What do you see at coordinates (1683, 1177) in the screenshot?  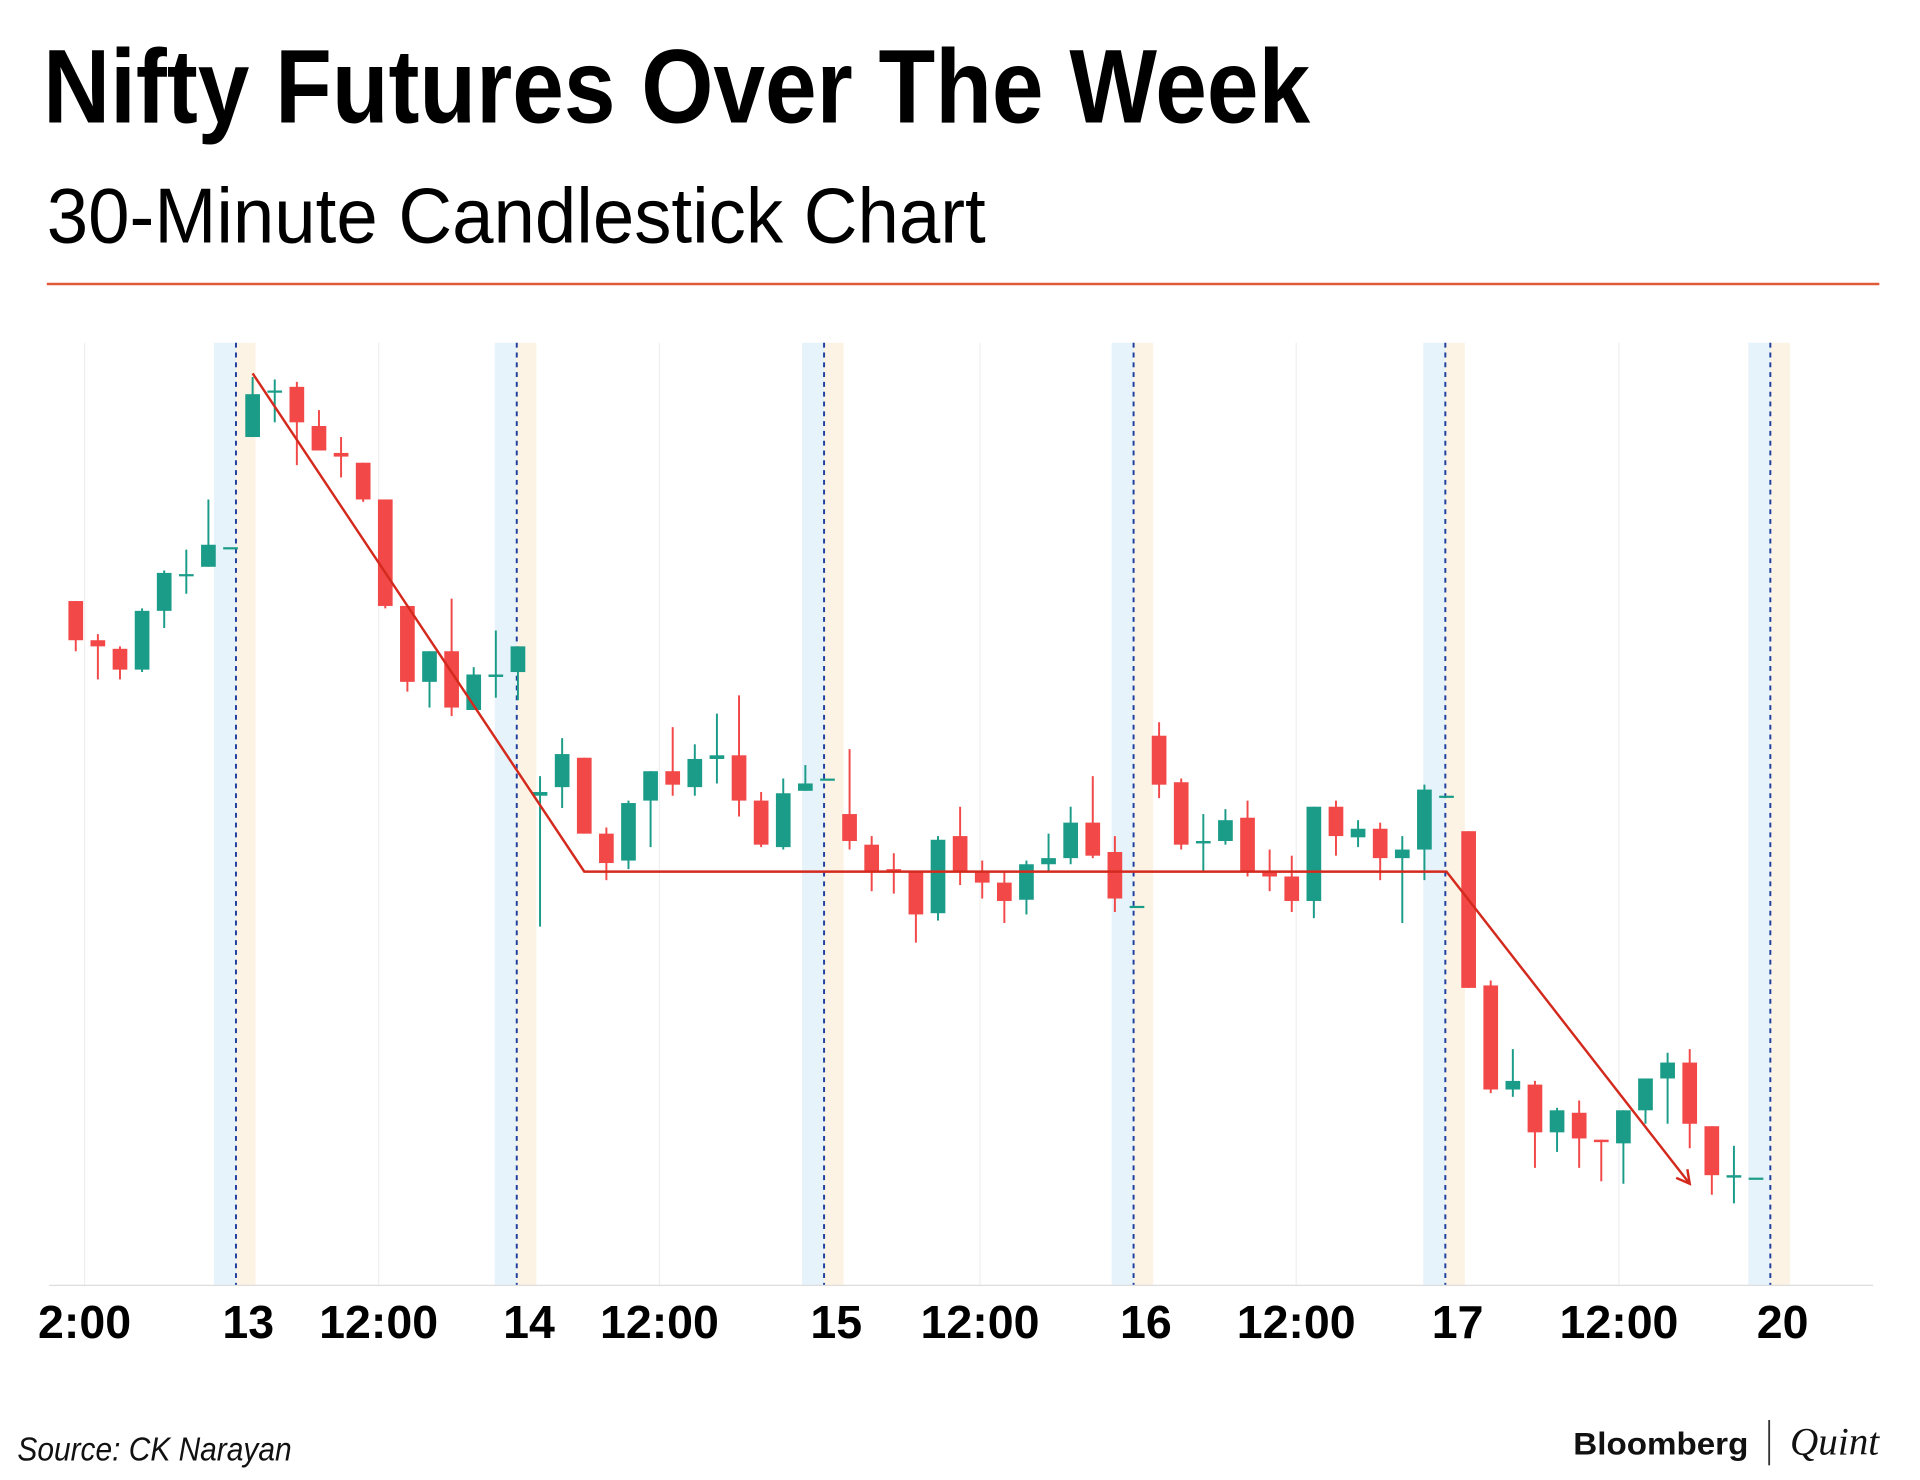 I see `trend-arrow` at bounding box center [1683, 1177].